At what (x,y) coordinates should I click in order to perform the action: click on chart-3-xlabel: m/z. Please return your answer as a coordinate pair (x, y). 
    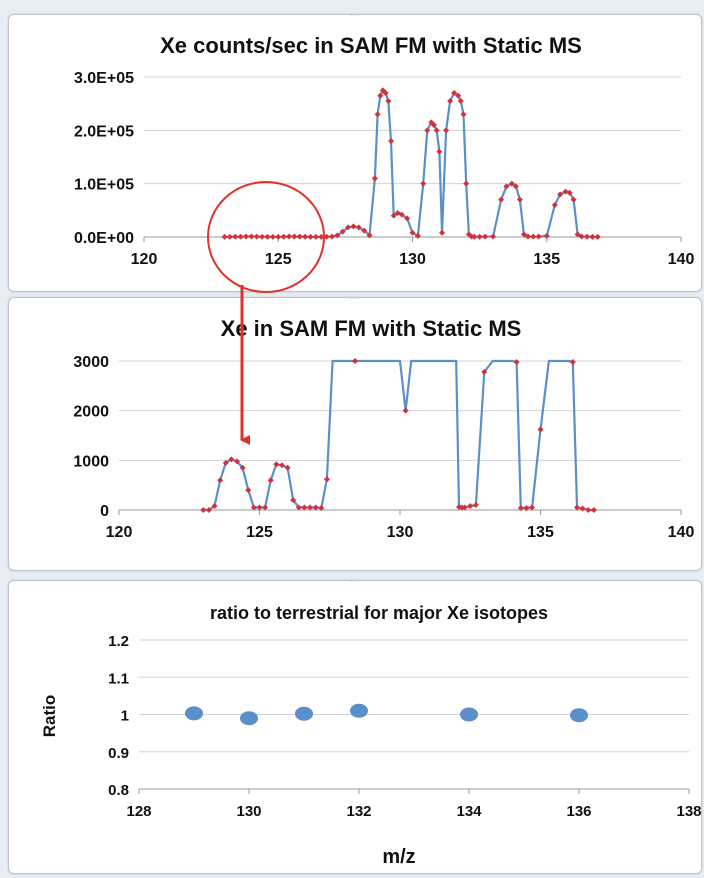
    Looking at the image, I should click on (398, 857).